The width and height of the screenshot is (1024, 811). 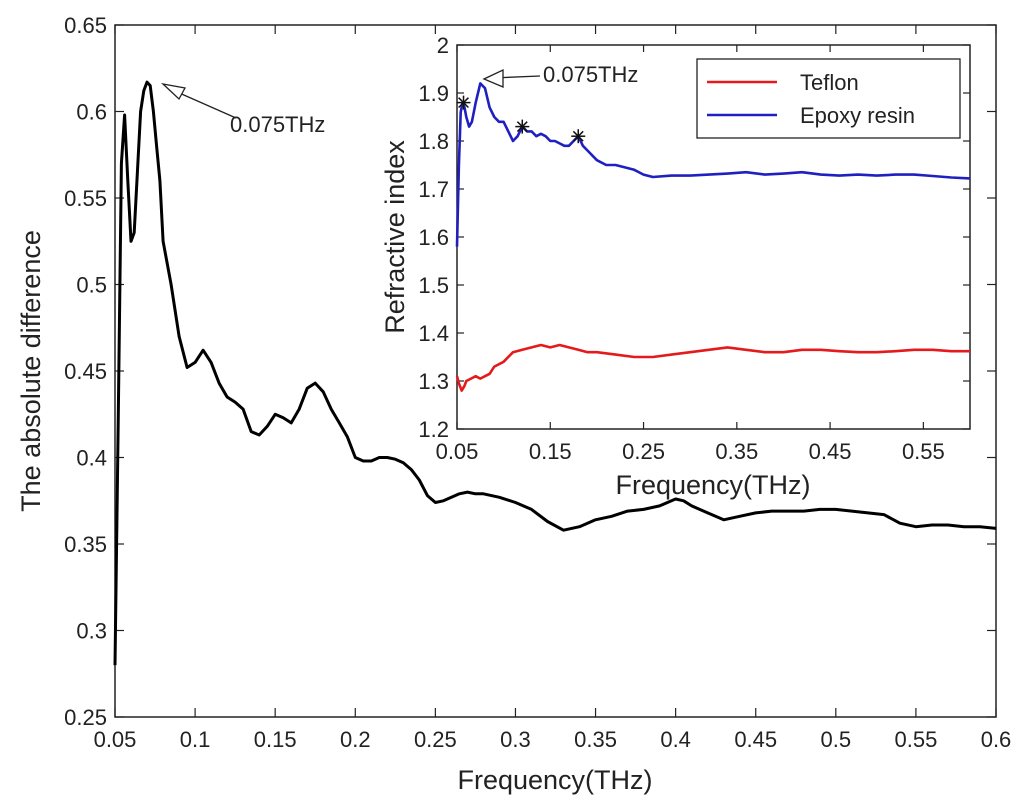 What do you see at coordinates (433, 93) in the screenshot?
I see `y-tick-label: 1.9` at bounding box center [433, 93].